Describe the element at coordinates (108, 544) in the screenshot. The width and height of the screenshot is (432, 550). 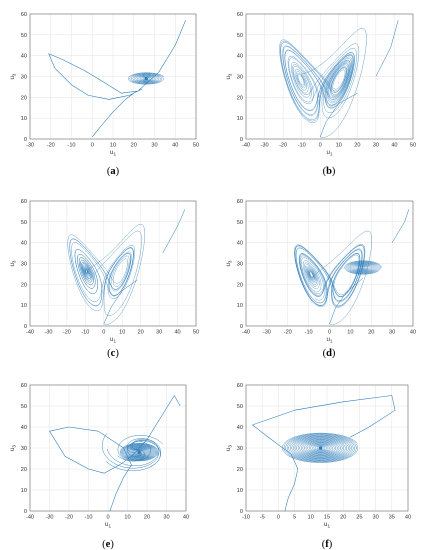
I see `panel-letter: e` at that location.